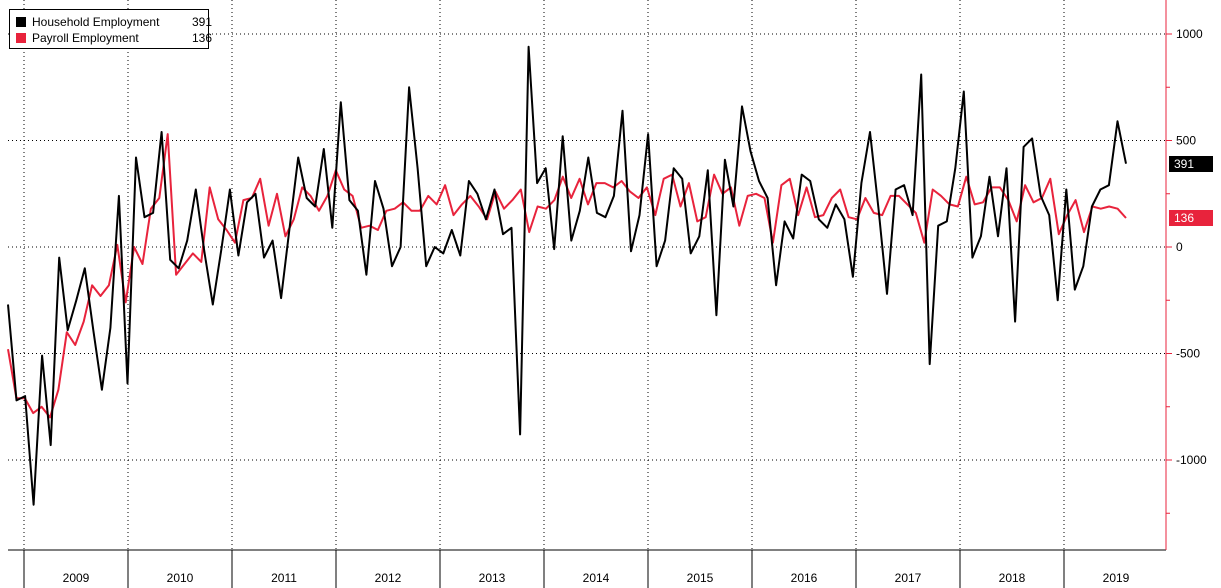 Image resolution: width=1221 pixels, height=588 pixels. What do you see at coordinates (1179, 247) in the screenshot?
I see `y-tick-label: 0` at bounding box center [1179, 247].